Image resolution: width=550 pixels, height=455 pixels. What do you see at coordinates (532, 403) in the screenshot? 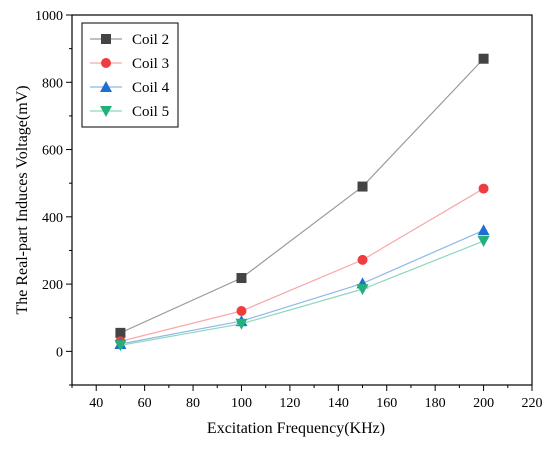
I see `x-tick-label: 220` at bounding box center [532, 403].